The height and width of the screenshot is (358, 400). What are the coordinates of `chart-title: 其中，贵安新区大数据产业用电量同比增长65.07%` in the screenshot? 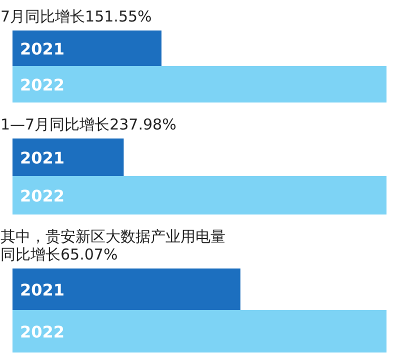 It's located at (113, 246).